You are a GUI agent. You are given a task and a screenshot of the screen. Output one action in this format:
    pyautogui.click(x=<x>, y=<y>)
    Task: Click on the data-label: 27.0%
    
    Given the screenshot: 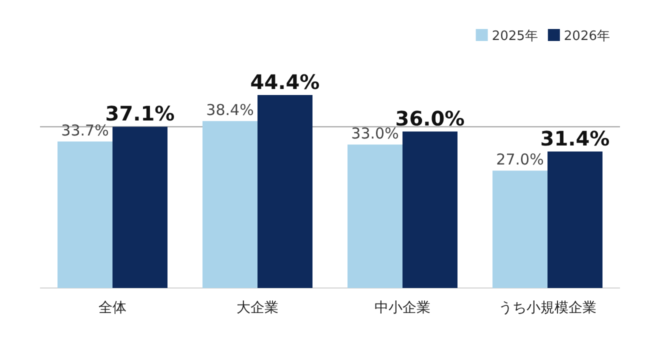 What is the action you would take?
    pyautogui.click(x=520, y=159)
    